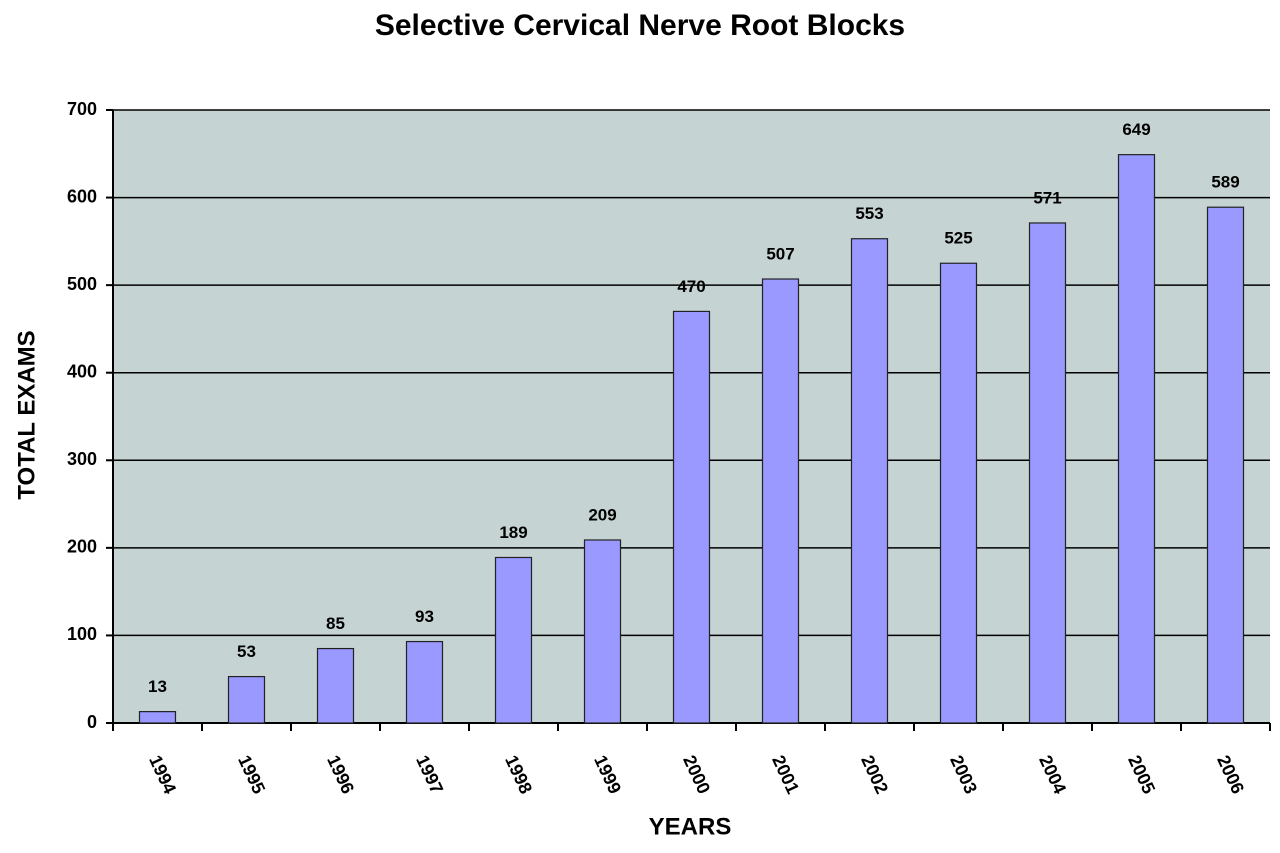 The height and width of the screenshot is (853, 1280). Describe the element at coordinates (340, 774) in the screenshot. I see `x-tick-label: 1996` at that location.